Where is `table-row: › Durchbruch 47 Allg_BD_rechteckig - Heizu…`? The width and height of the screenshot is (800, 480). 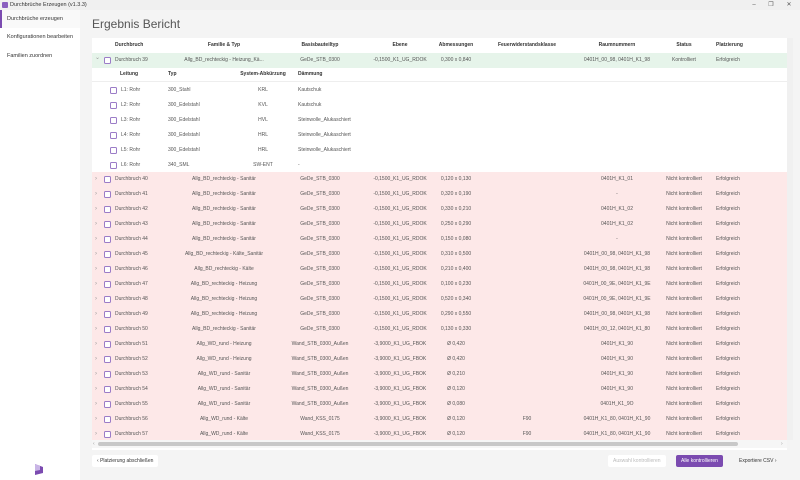 table-row: › Durchbruch 47 Allg_BD_rechteckig - Heizu… is located at coordinates (439, 284).